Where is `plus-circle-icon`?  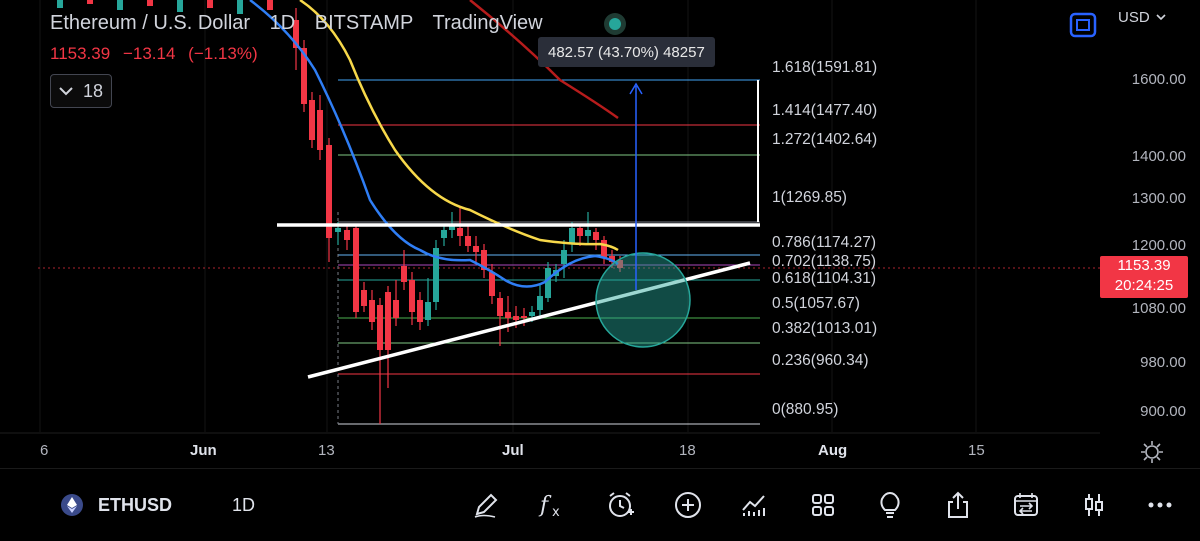 plus-circle-icon is located at coordinates (688, 505).